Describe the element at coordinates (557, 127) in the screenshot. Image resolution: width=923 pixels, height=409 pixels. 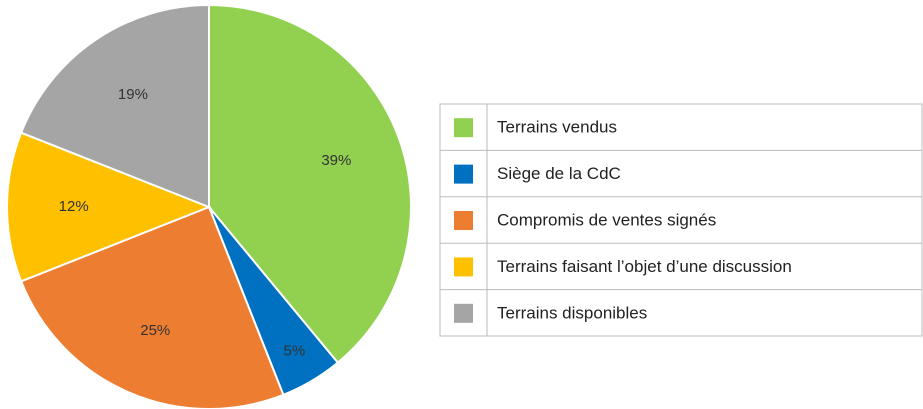
I see `legend-label: Terrains vendus` at that location.